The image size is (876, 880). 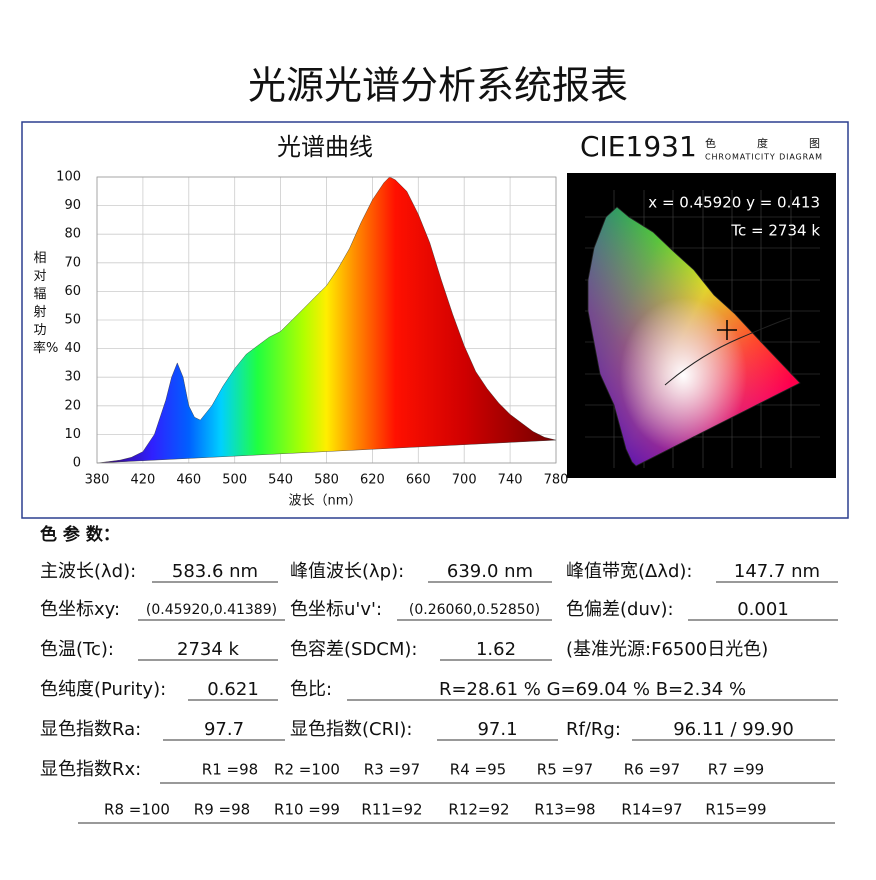 What do you see at coordinates (137, 810) in the screenshot?
I see `rx-value: R8 =100` at bounding box center [137, 810].